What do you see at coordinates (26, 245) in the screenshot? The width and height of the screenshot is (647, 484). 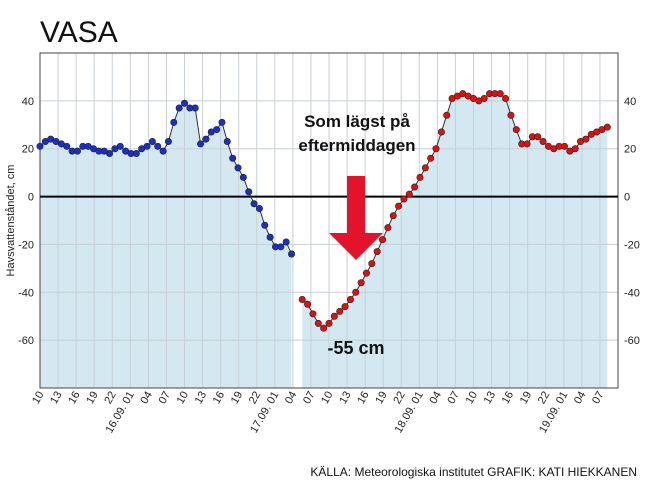 I see `y-tick-label-left: -20` at bounding box center [26, 245].